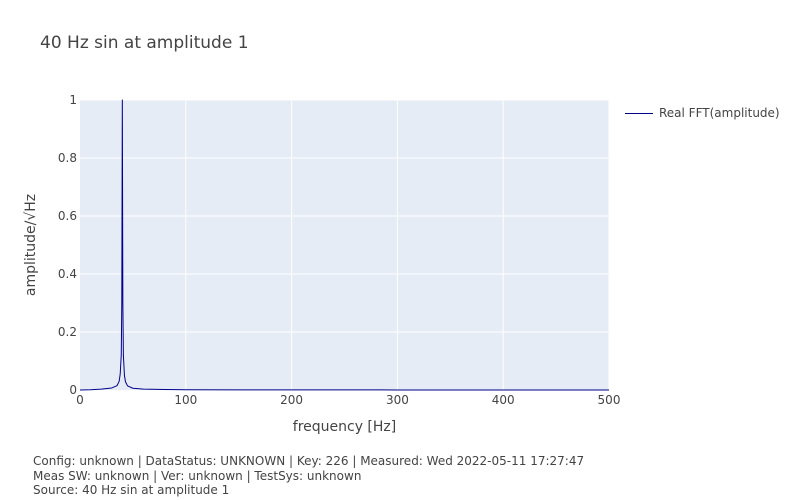 This screenshot has width=800, height=500. What do you see at coordinates (67, 332) in the screenshot?
I see `y-tick-label: 0.2` at bounding box center [67, 332].